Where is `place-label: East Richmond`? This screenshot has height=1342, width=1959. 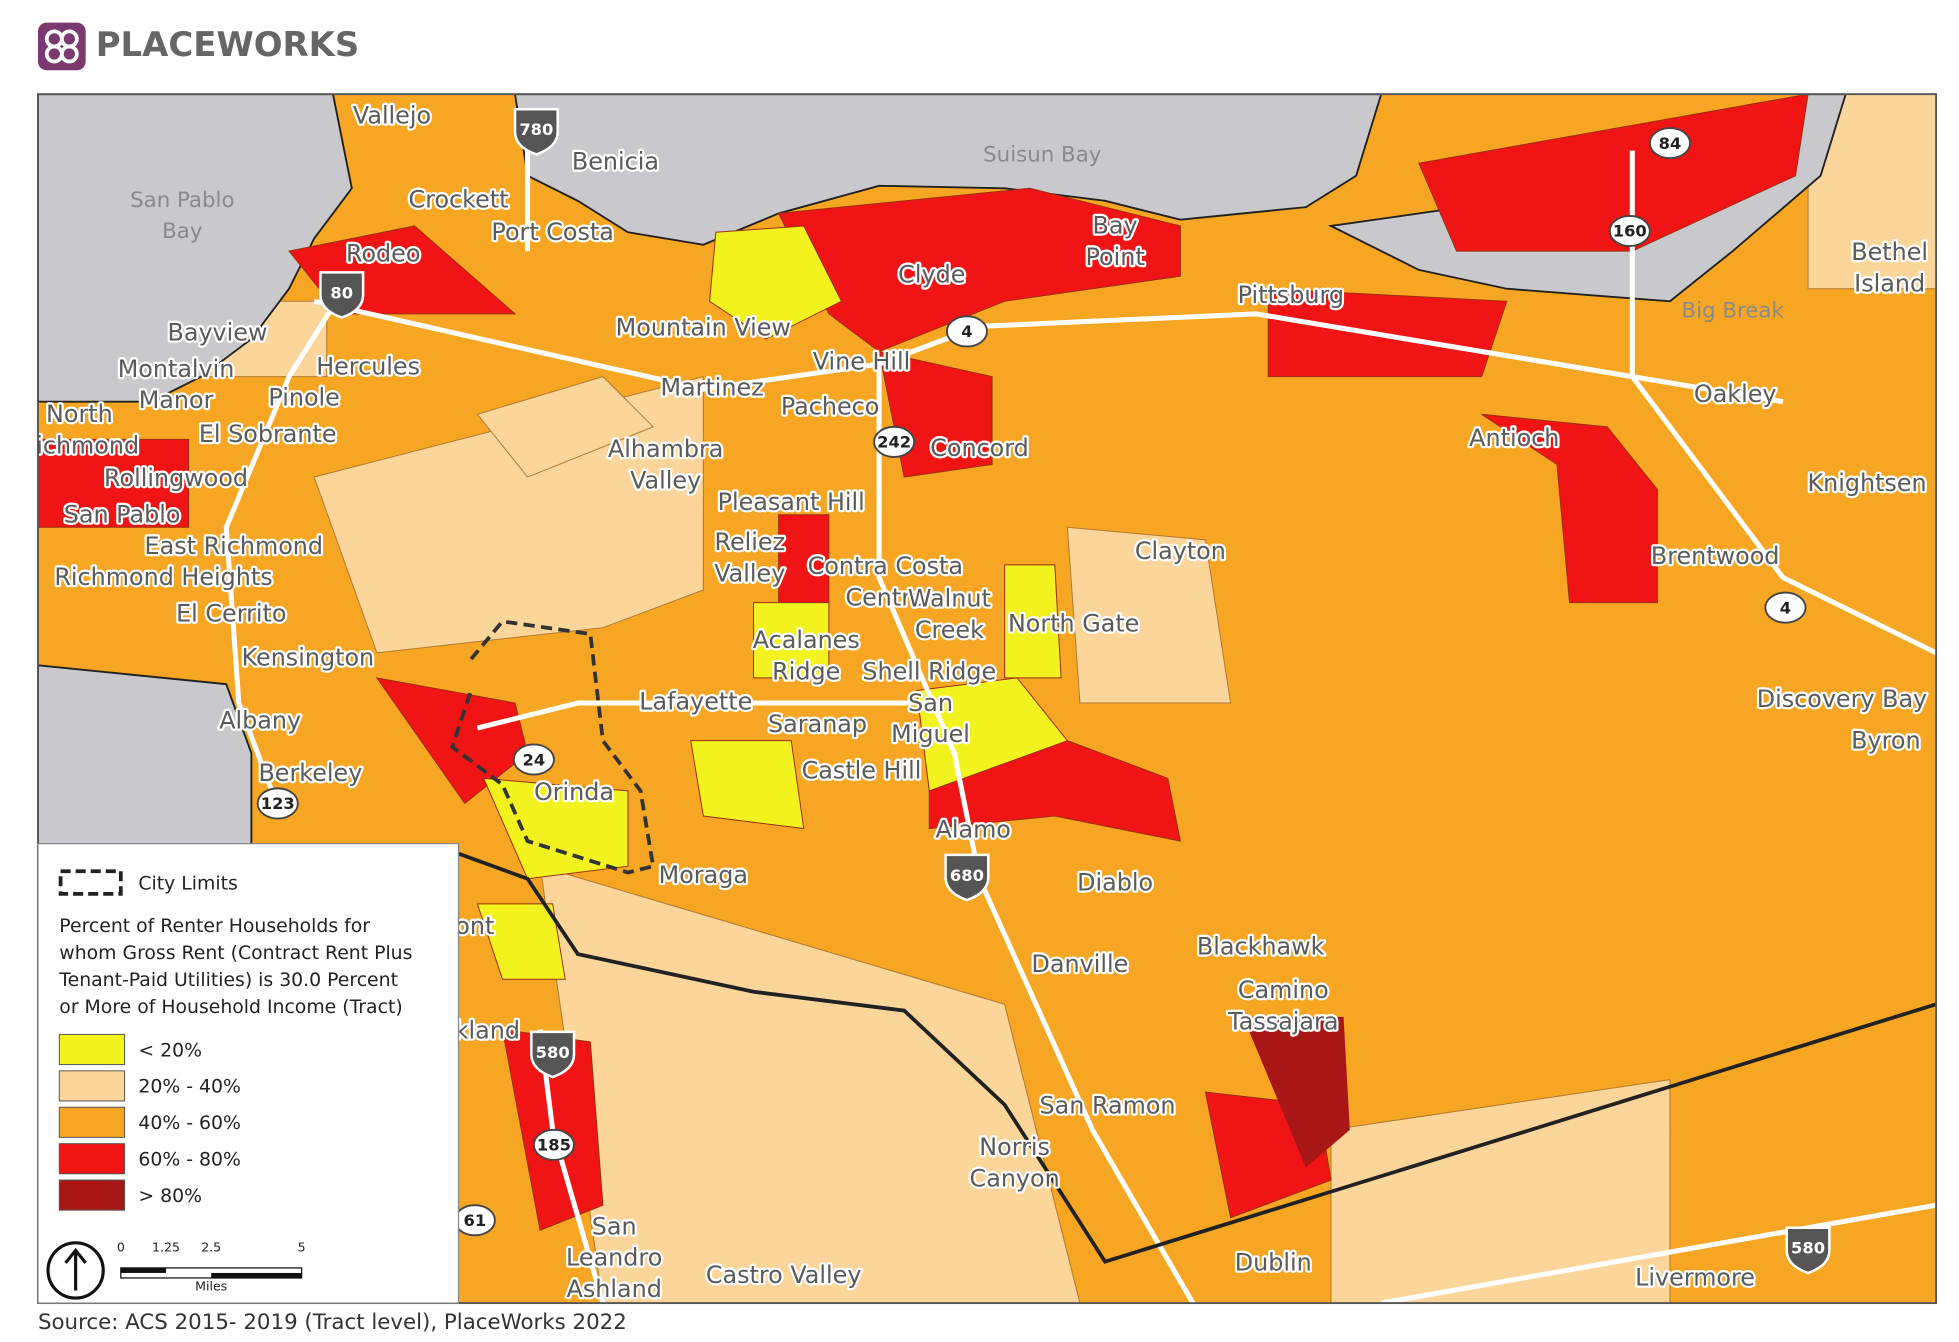
place-label: East Richmond is located at coordinates (234, 546).